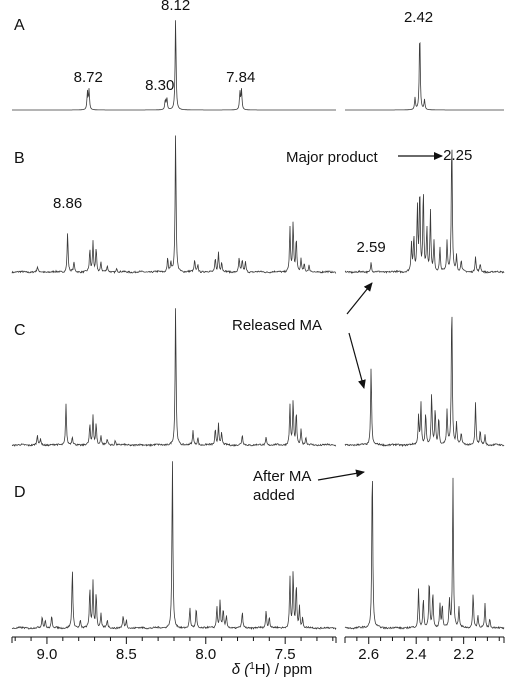 The height and width of the screenshot is (680, 508). Describe the element at coordinates (457, 155) in the screenshot. I see `peak-label-2-25: 2.25` at that location.